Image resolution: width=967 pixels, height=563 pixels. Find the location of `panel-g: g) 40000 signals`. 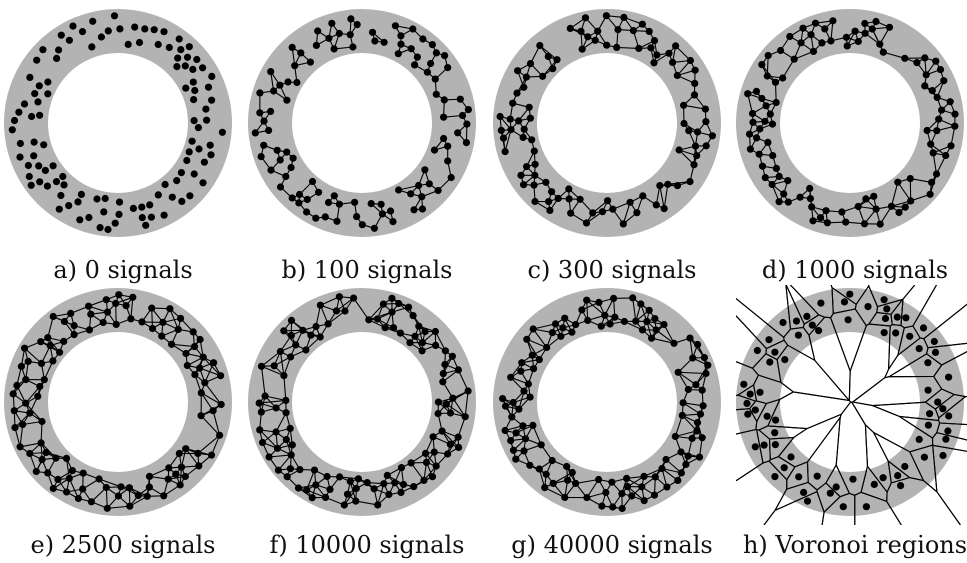

panel-g: g) 40000 signals is located at coordinates (612, 422).